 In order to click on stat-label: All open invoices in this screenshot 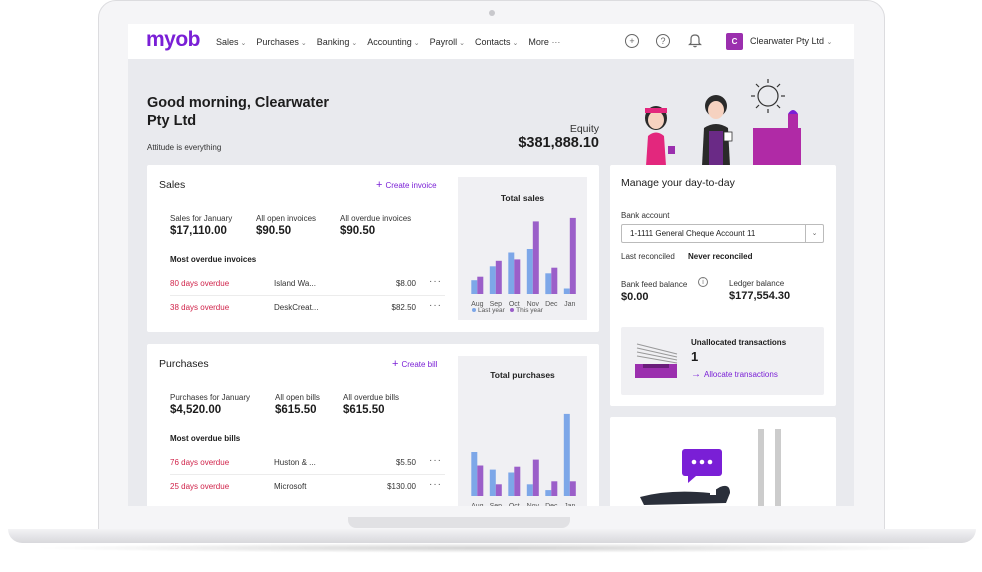, I will do `click(286, 218)`.